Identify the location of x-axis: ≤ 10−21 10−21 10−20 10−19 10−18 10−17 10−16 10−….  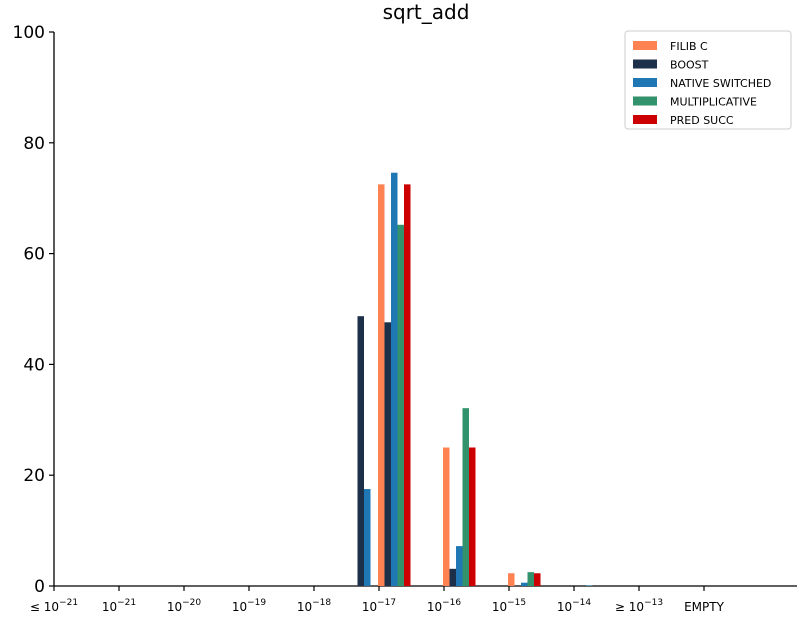
(413, 599).